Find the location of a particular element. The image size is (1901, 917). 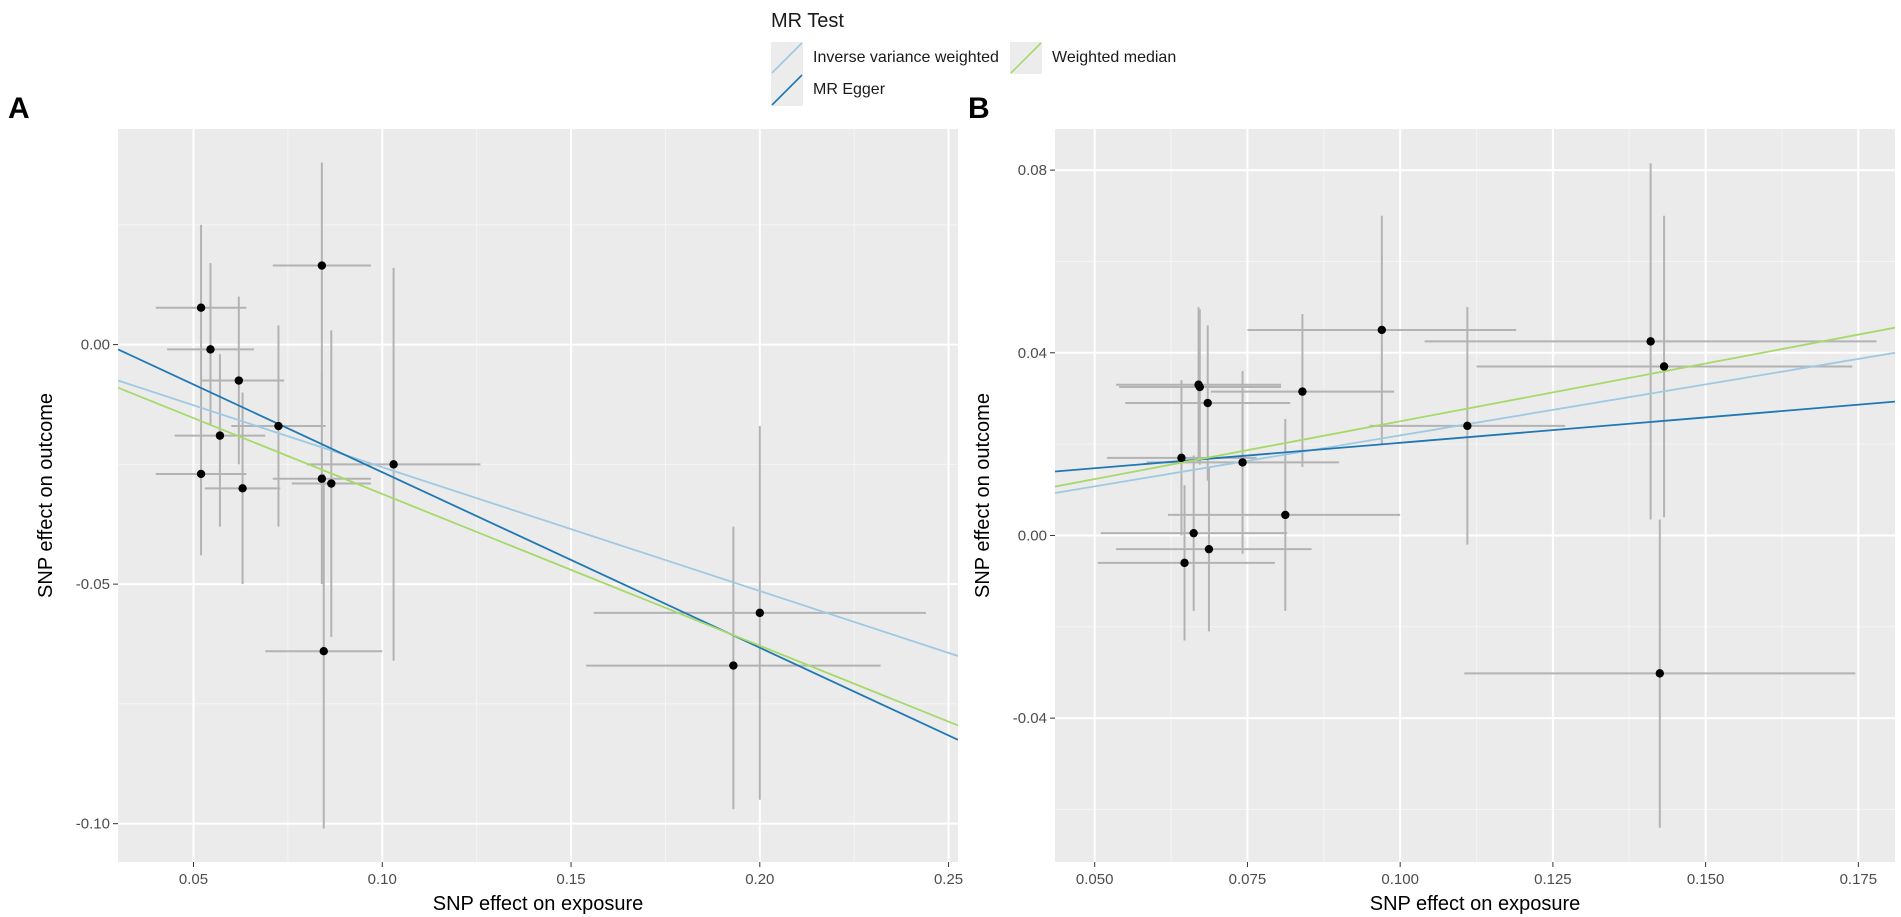

x-tick-label: 0.125 is located at coordinates (1553, 879).